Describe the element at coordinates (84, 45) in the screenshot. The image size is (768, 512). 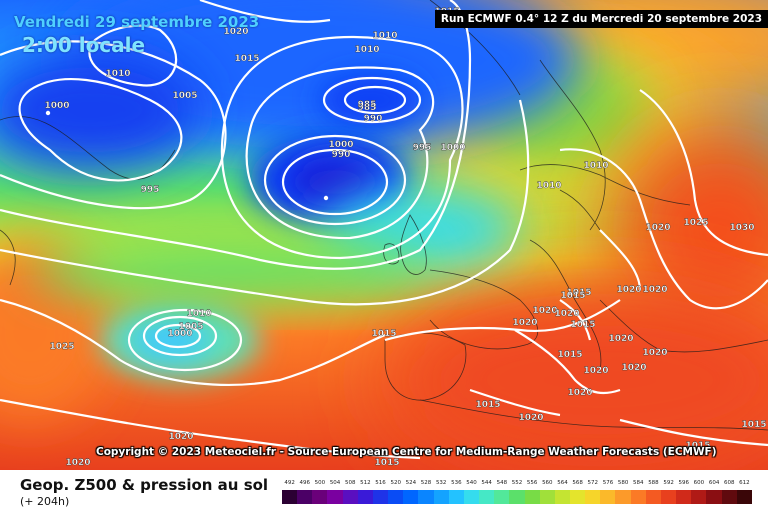
I see `forecast-time: 2:00 locale` at that location.